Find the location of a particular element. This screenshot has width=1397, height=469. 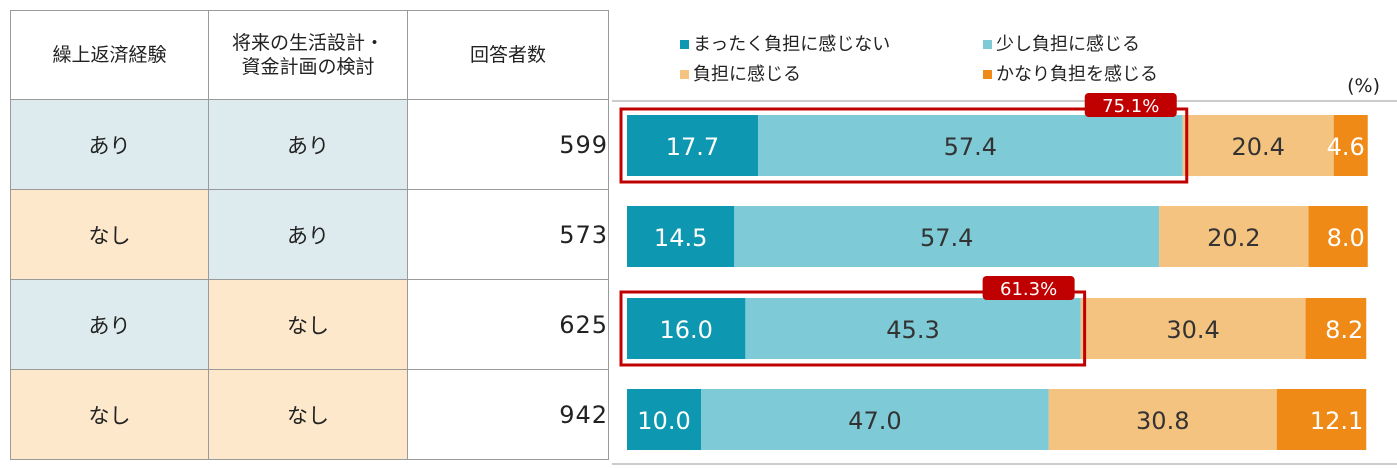

data-label: 20.2 is located at coordinates (1233, 238).